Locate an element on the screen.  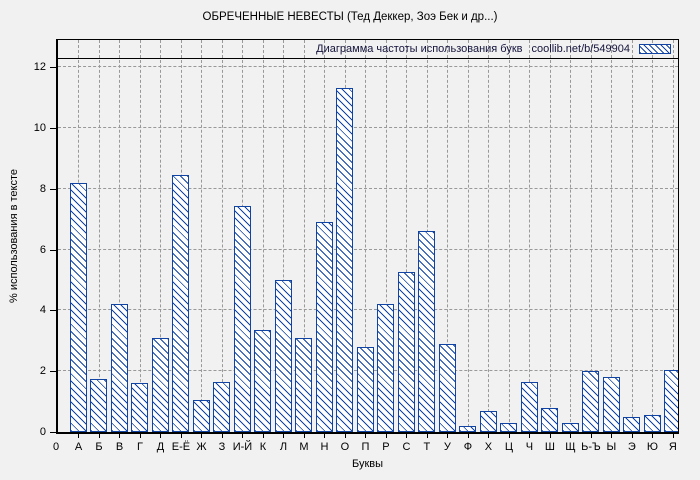
bar-Н is located at coordinates (324, 327).